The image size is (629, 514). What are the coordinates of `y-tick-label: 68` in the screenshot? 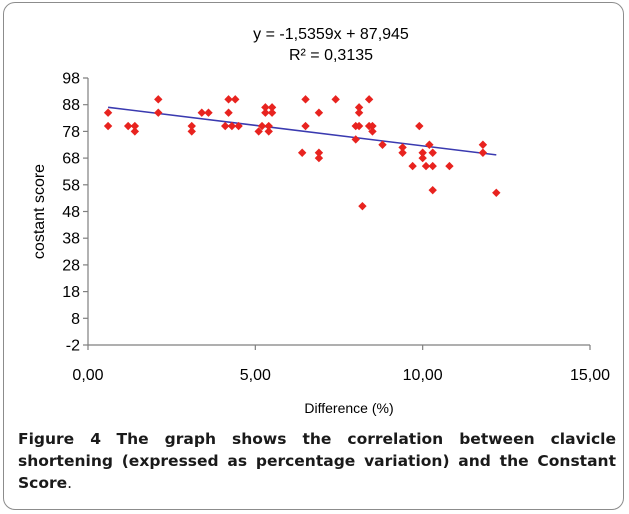 It's located at (71, 159).